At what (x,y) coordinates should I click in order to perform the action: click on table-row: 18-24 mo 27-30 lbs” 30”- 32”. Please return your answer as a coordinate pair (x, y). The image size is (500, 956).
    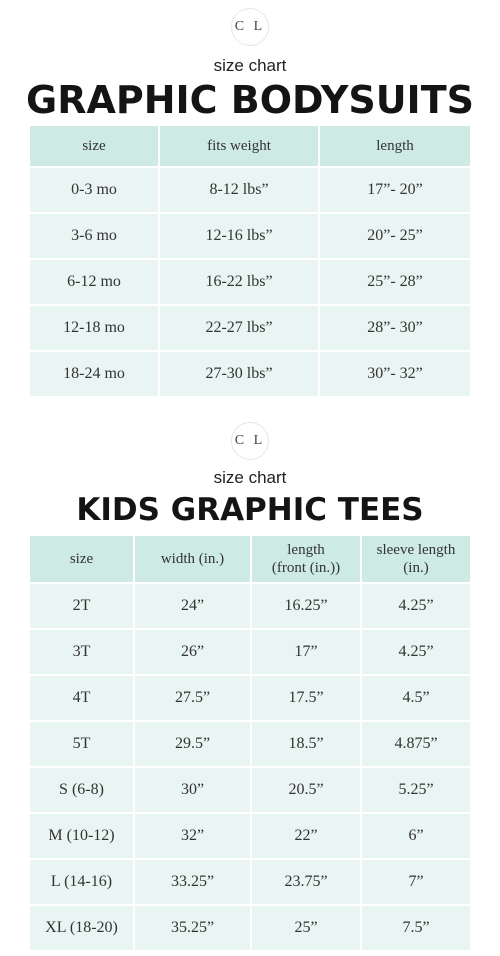
    Looking at the image, I should click on (250, 375).